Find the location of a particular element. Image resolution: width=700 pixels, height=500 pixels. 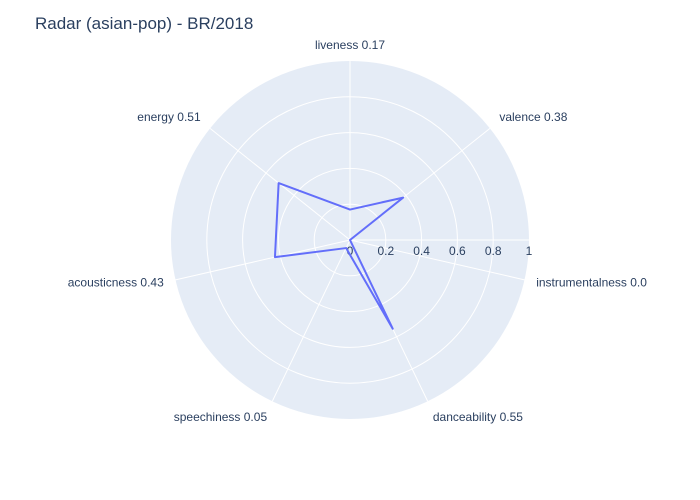

series-line is located at coordinates (339, 256).